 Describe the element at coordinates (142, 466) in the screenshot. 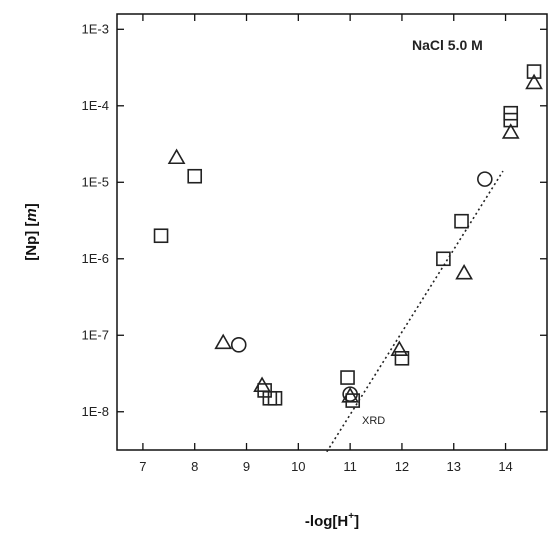

I see `x-tick-label: 7` at that location.